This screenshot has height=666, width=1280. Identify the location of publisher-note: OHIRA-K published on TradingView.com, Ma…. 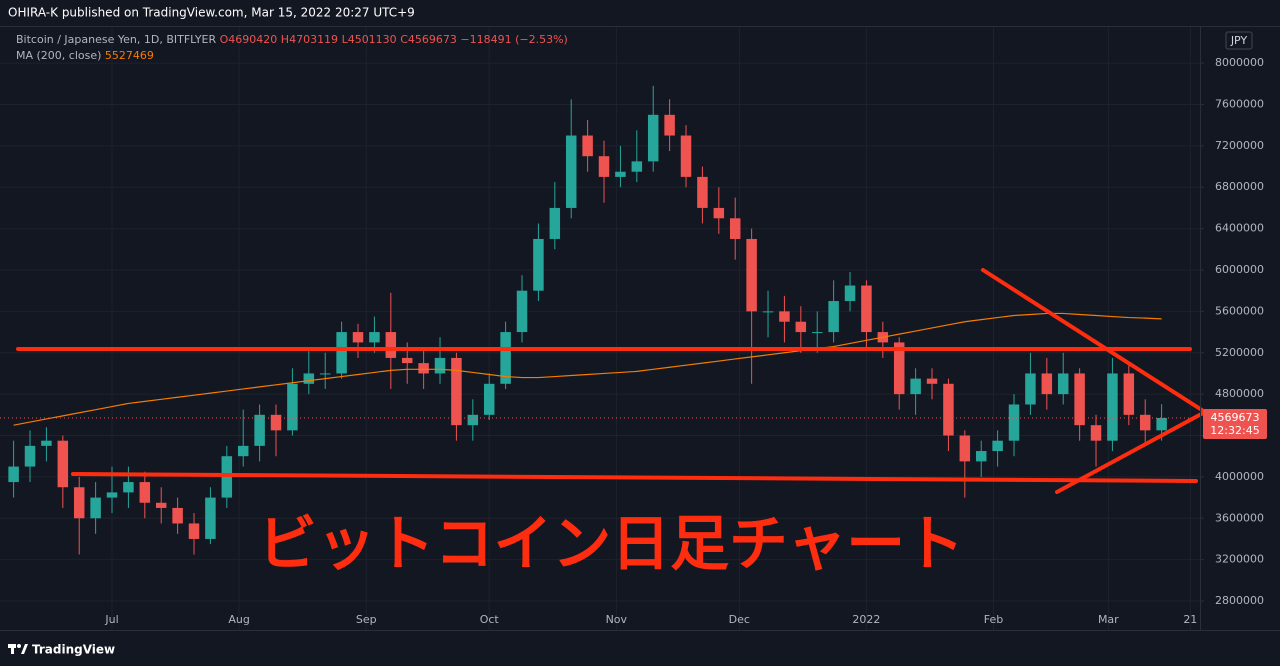
(211, 13).